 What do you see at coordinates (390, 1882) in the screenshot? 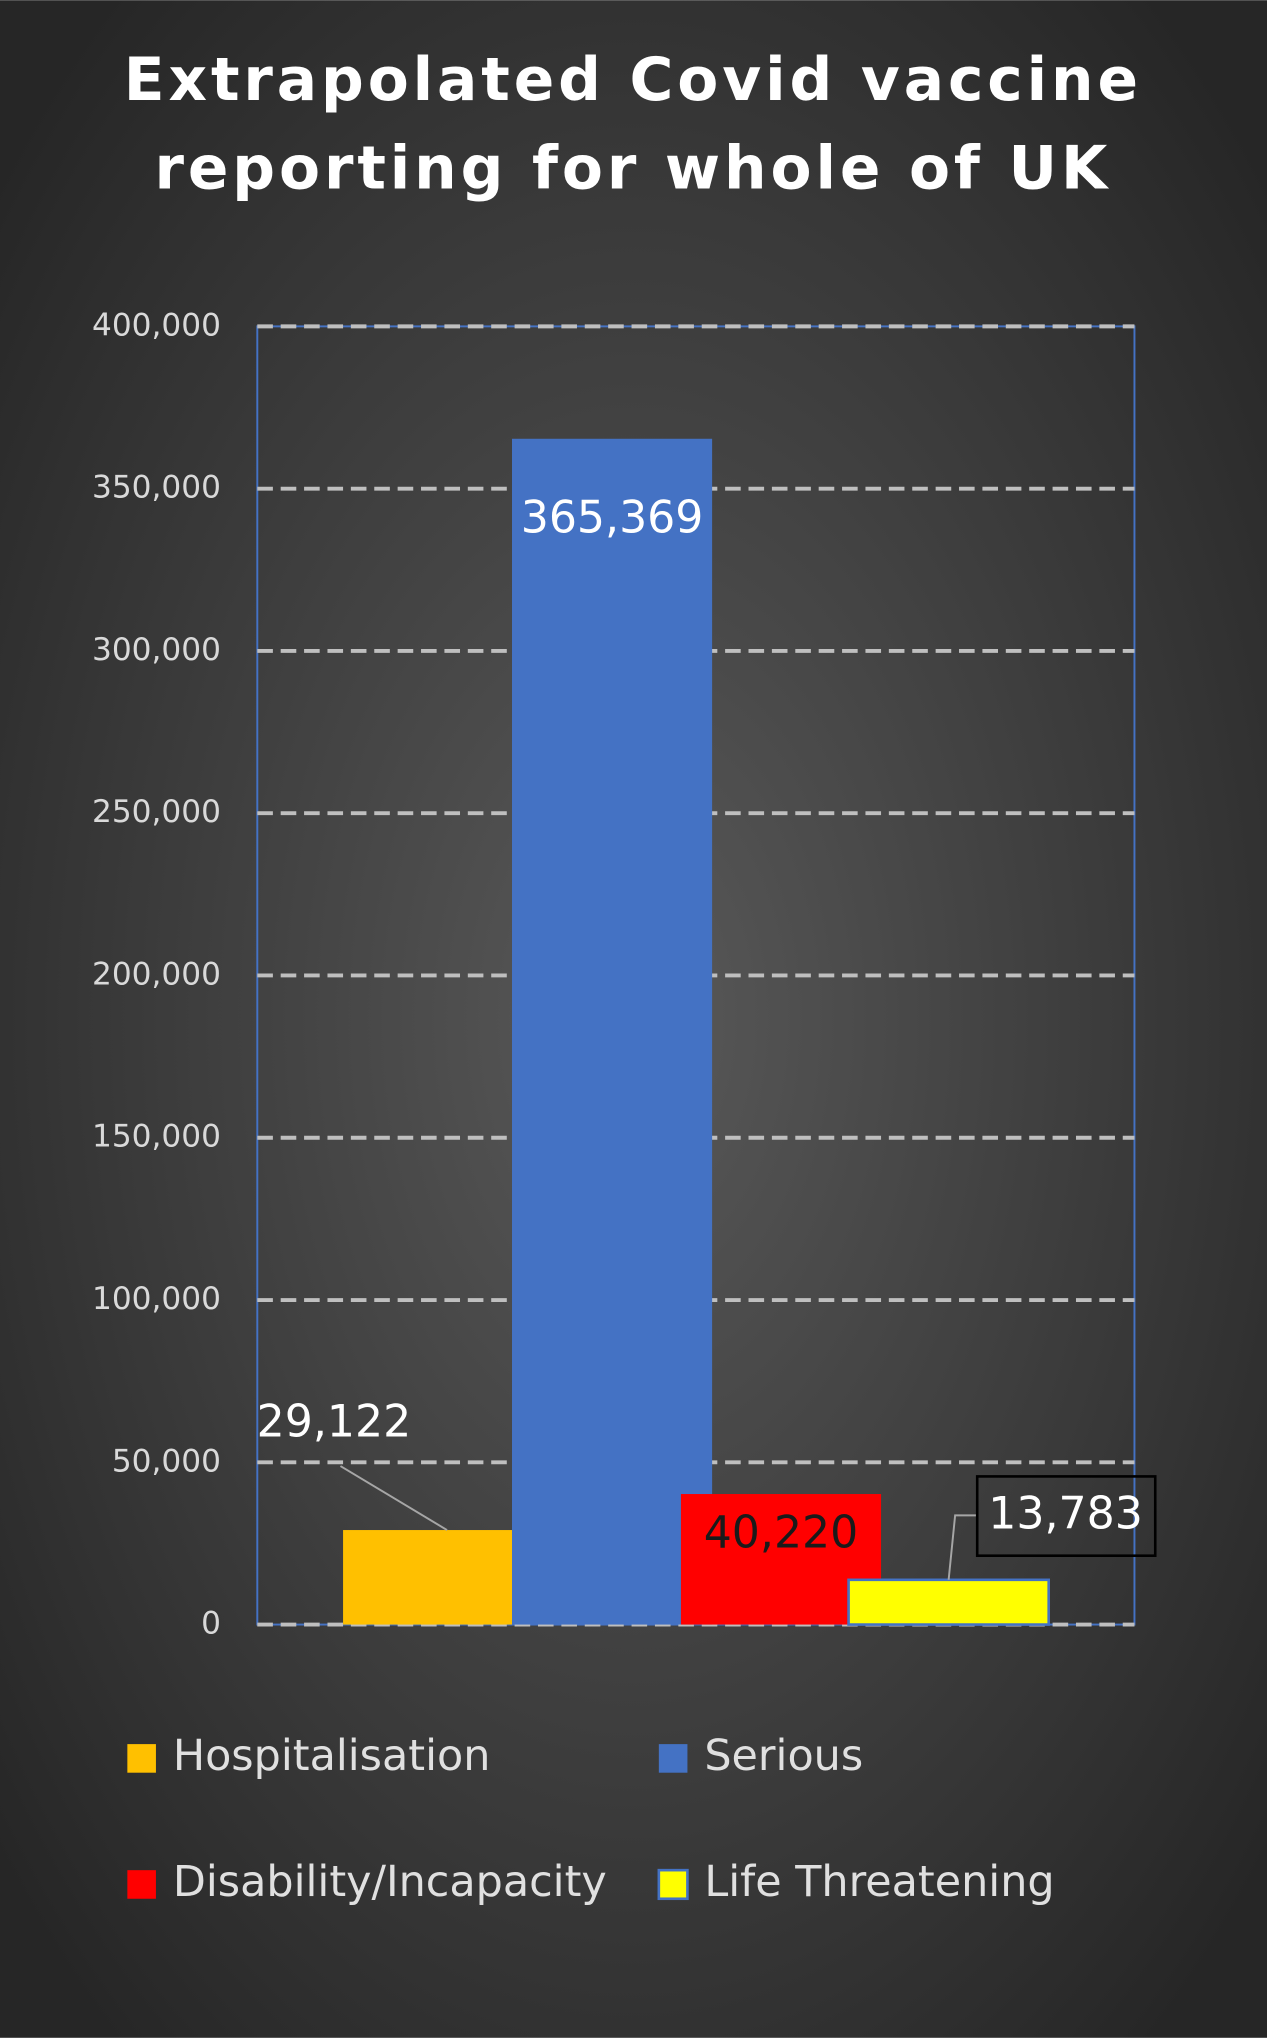
I see `legend-label: Disability/Incapacity` at bounding box center [390, 1882].